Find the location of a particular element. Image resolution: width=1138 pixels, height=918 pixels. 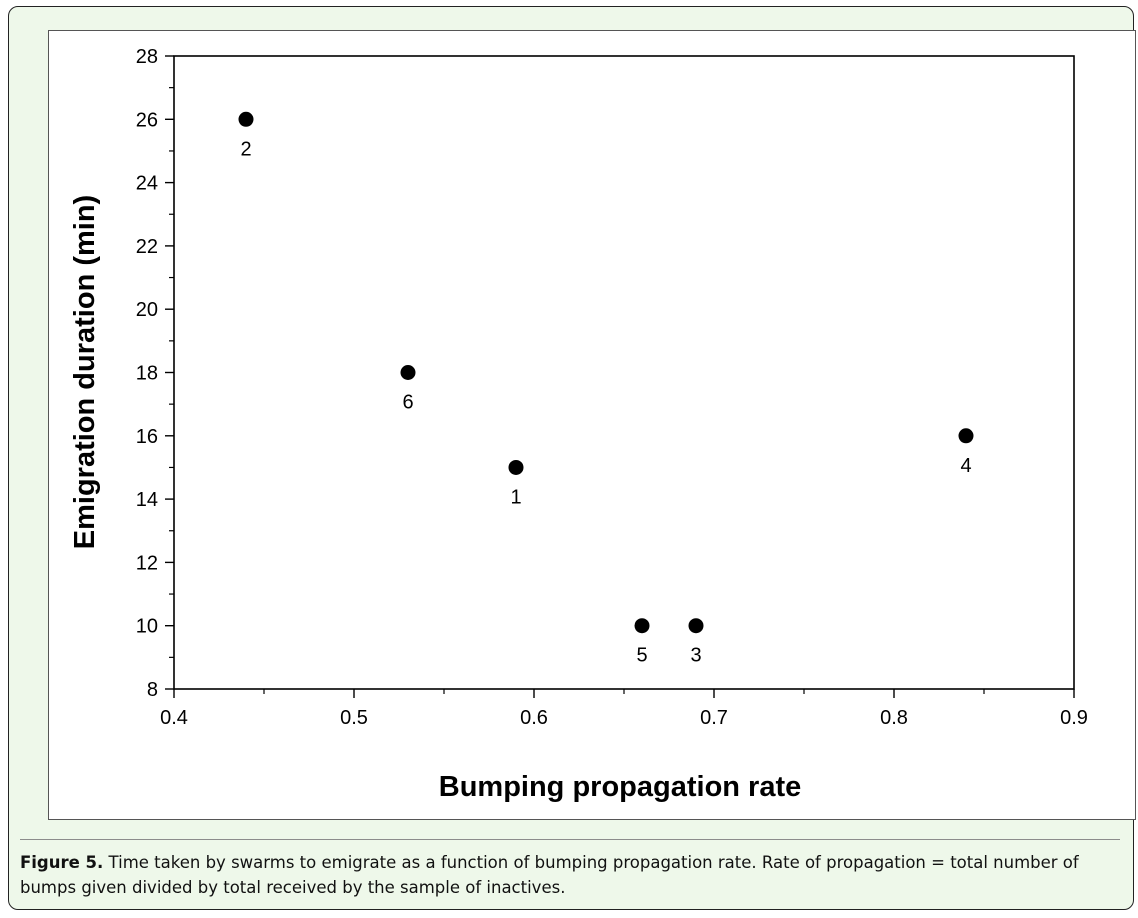

point-label: 3 is located at coordinates (695, 656).